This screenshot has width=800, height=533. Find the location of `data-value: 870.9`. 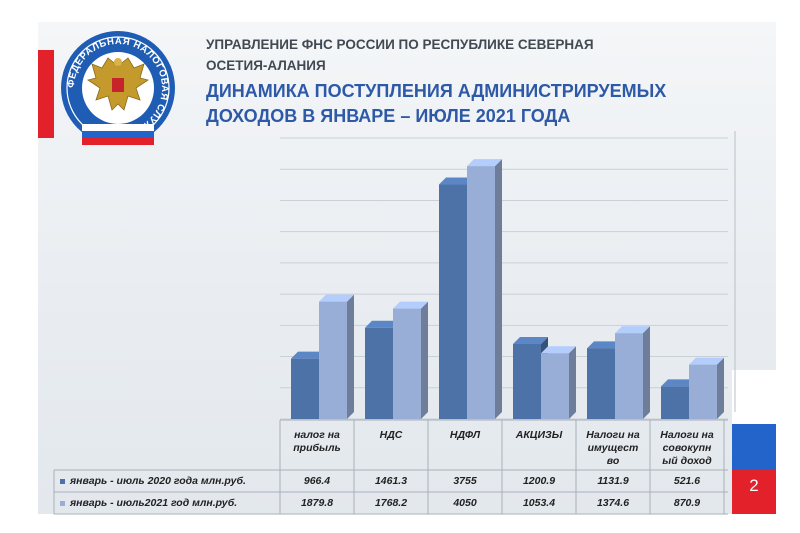

data-value: 870.9 is located at coordinates (687, 503).